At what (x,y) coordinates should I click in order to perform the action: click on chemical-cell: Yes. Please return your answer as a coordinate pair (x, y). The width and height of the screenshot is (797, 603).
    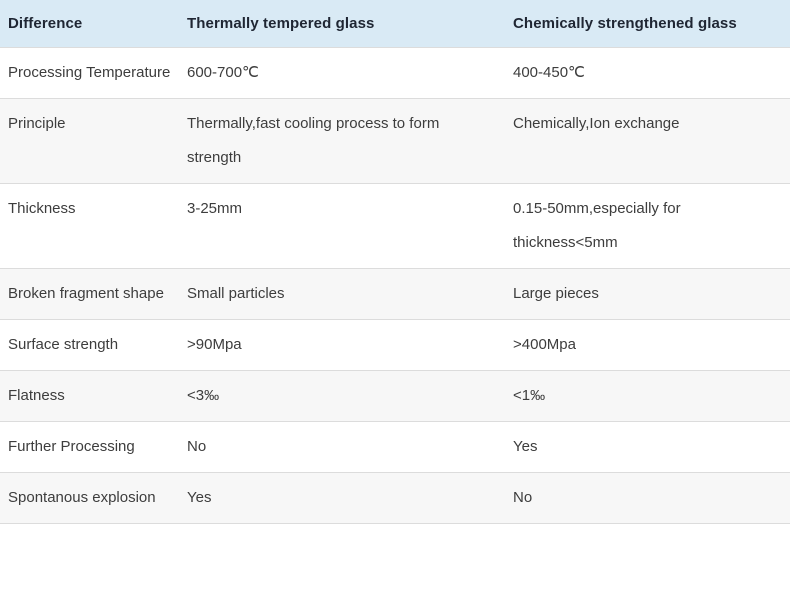
    Looking at the image, I should click on (647, 447).